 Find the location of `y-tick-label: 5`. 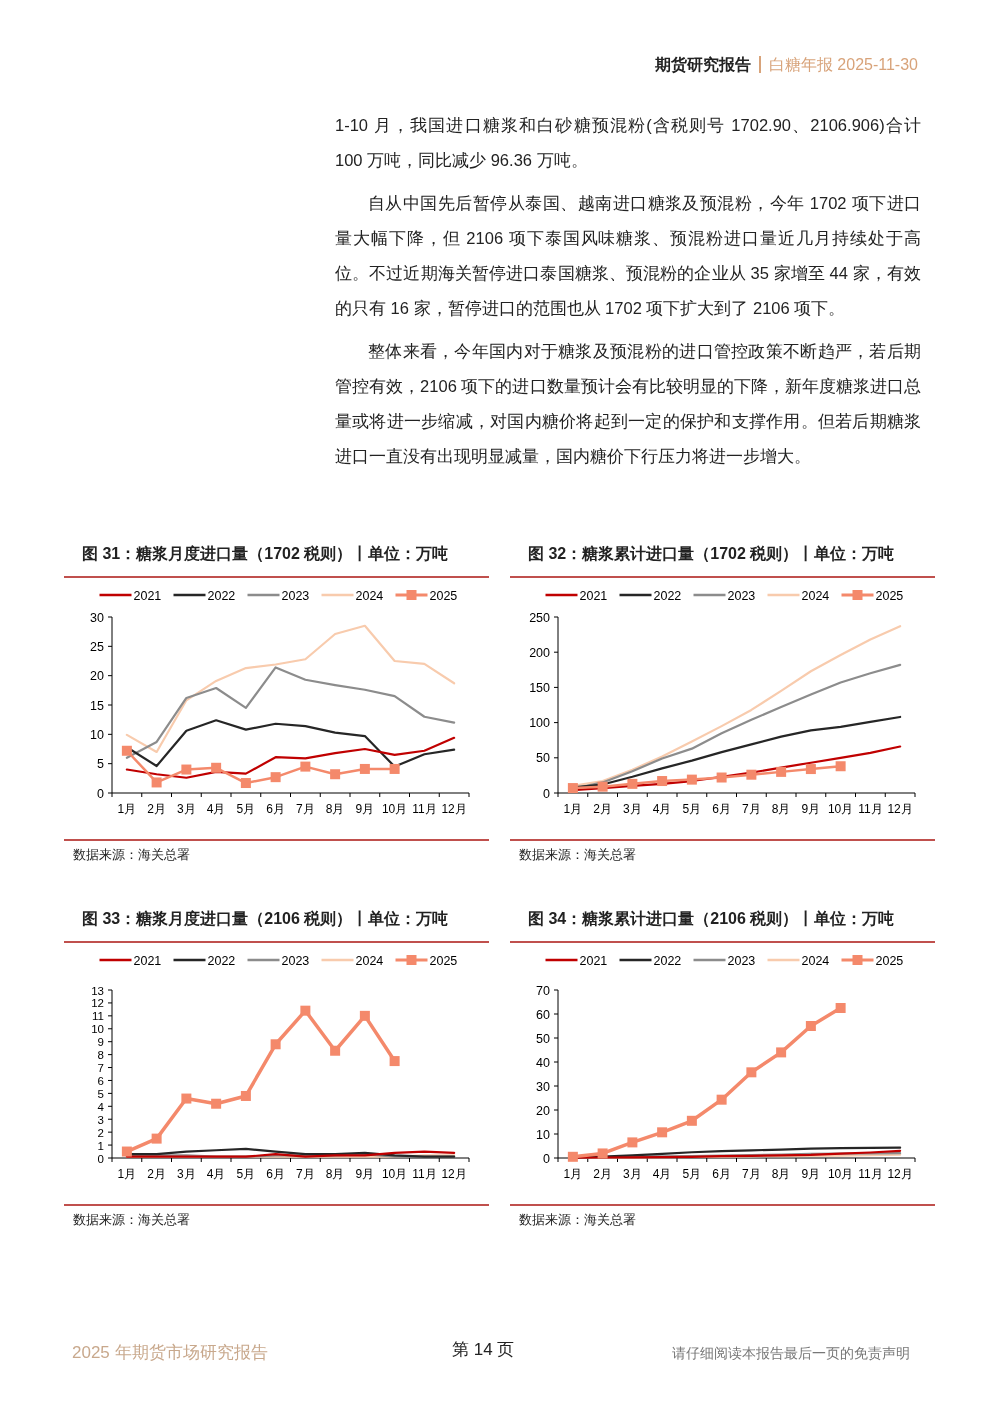

y-tick-label: 5 is located at coordinates (100, 1093).